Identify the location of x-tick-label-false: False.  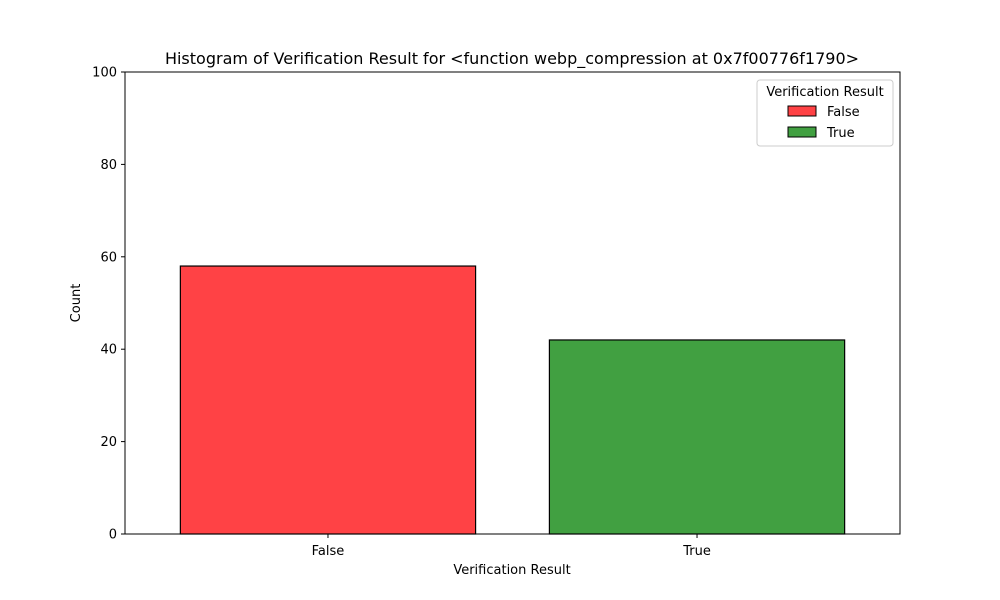
(328, 551).